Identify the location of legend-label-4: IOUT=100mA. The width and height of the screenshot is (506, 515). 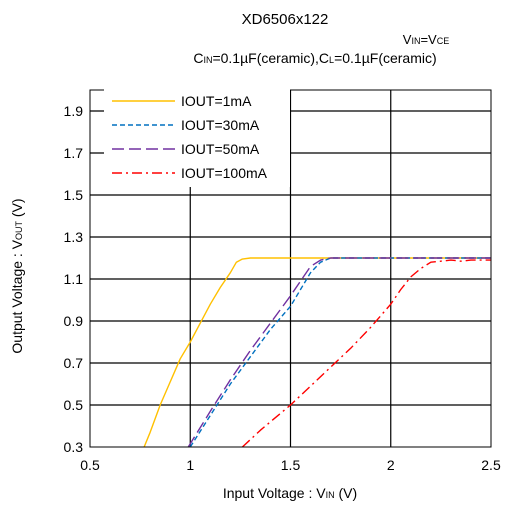
(224, 173).